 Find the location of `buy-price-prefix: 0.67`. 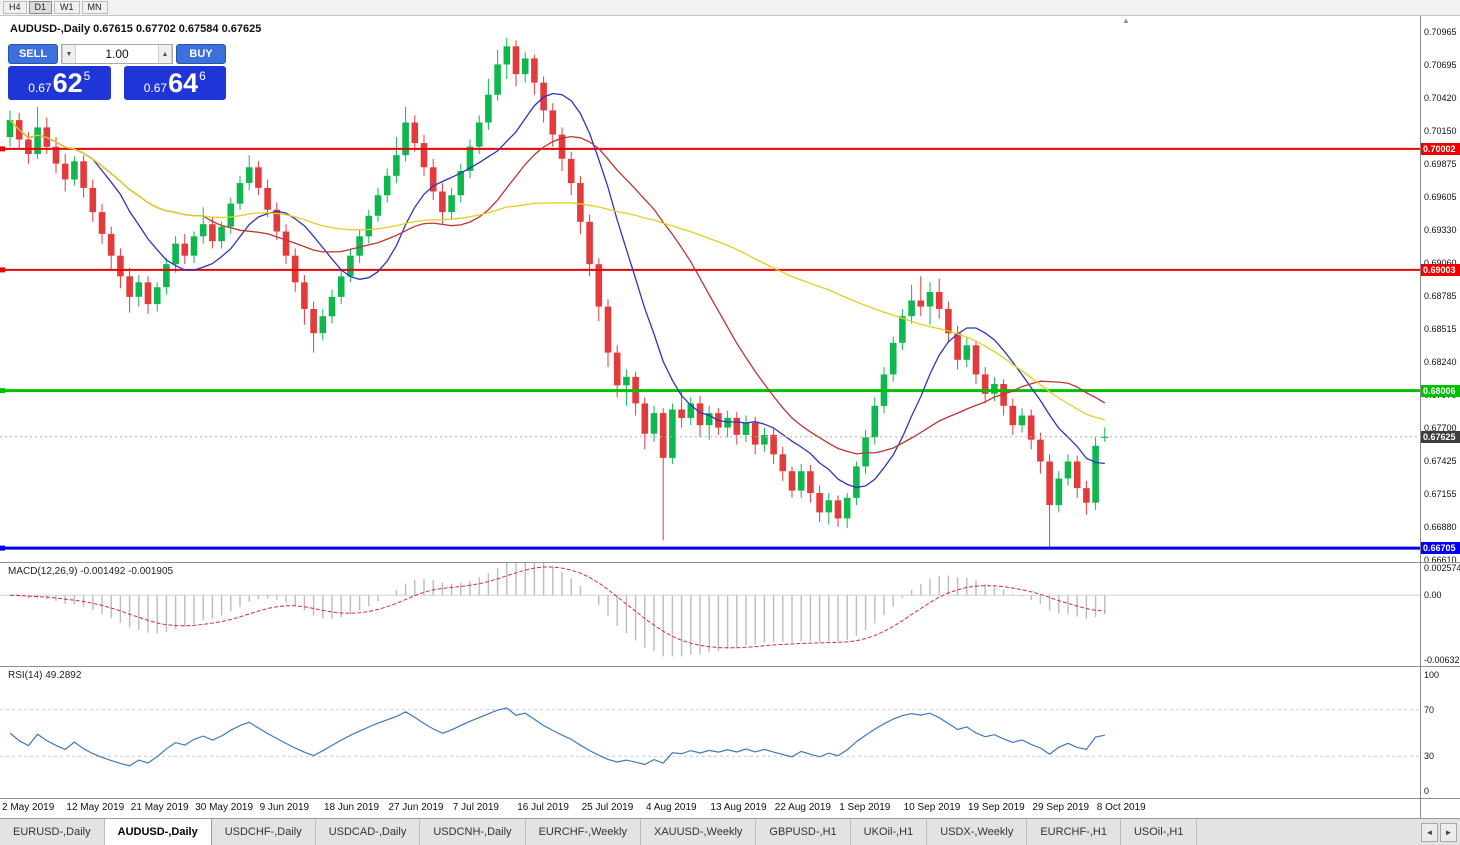

buy-price-prefix: 0.67 is located at coordinates (155, 88).